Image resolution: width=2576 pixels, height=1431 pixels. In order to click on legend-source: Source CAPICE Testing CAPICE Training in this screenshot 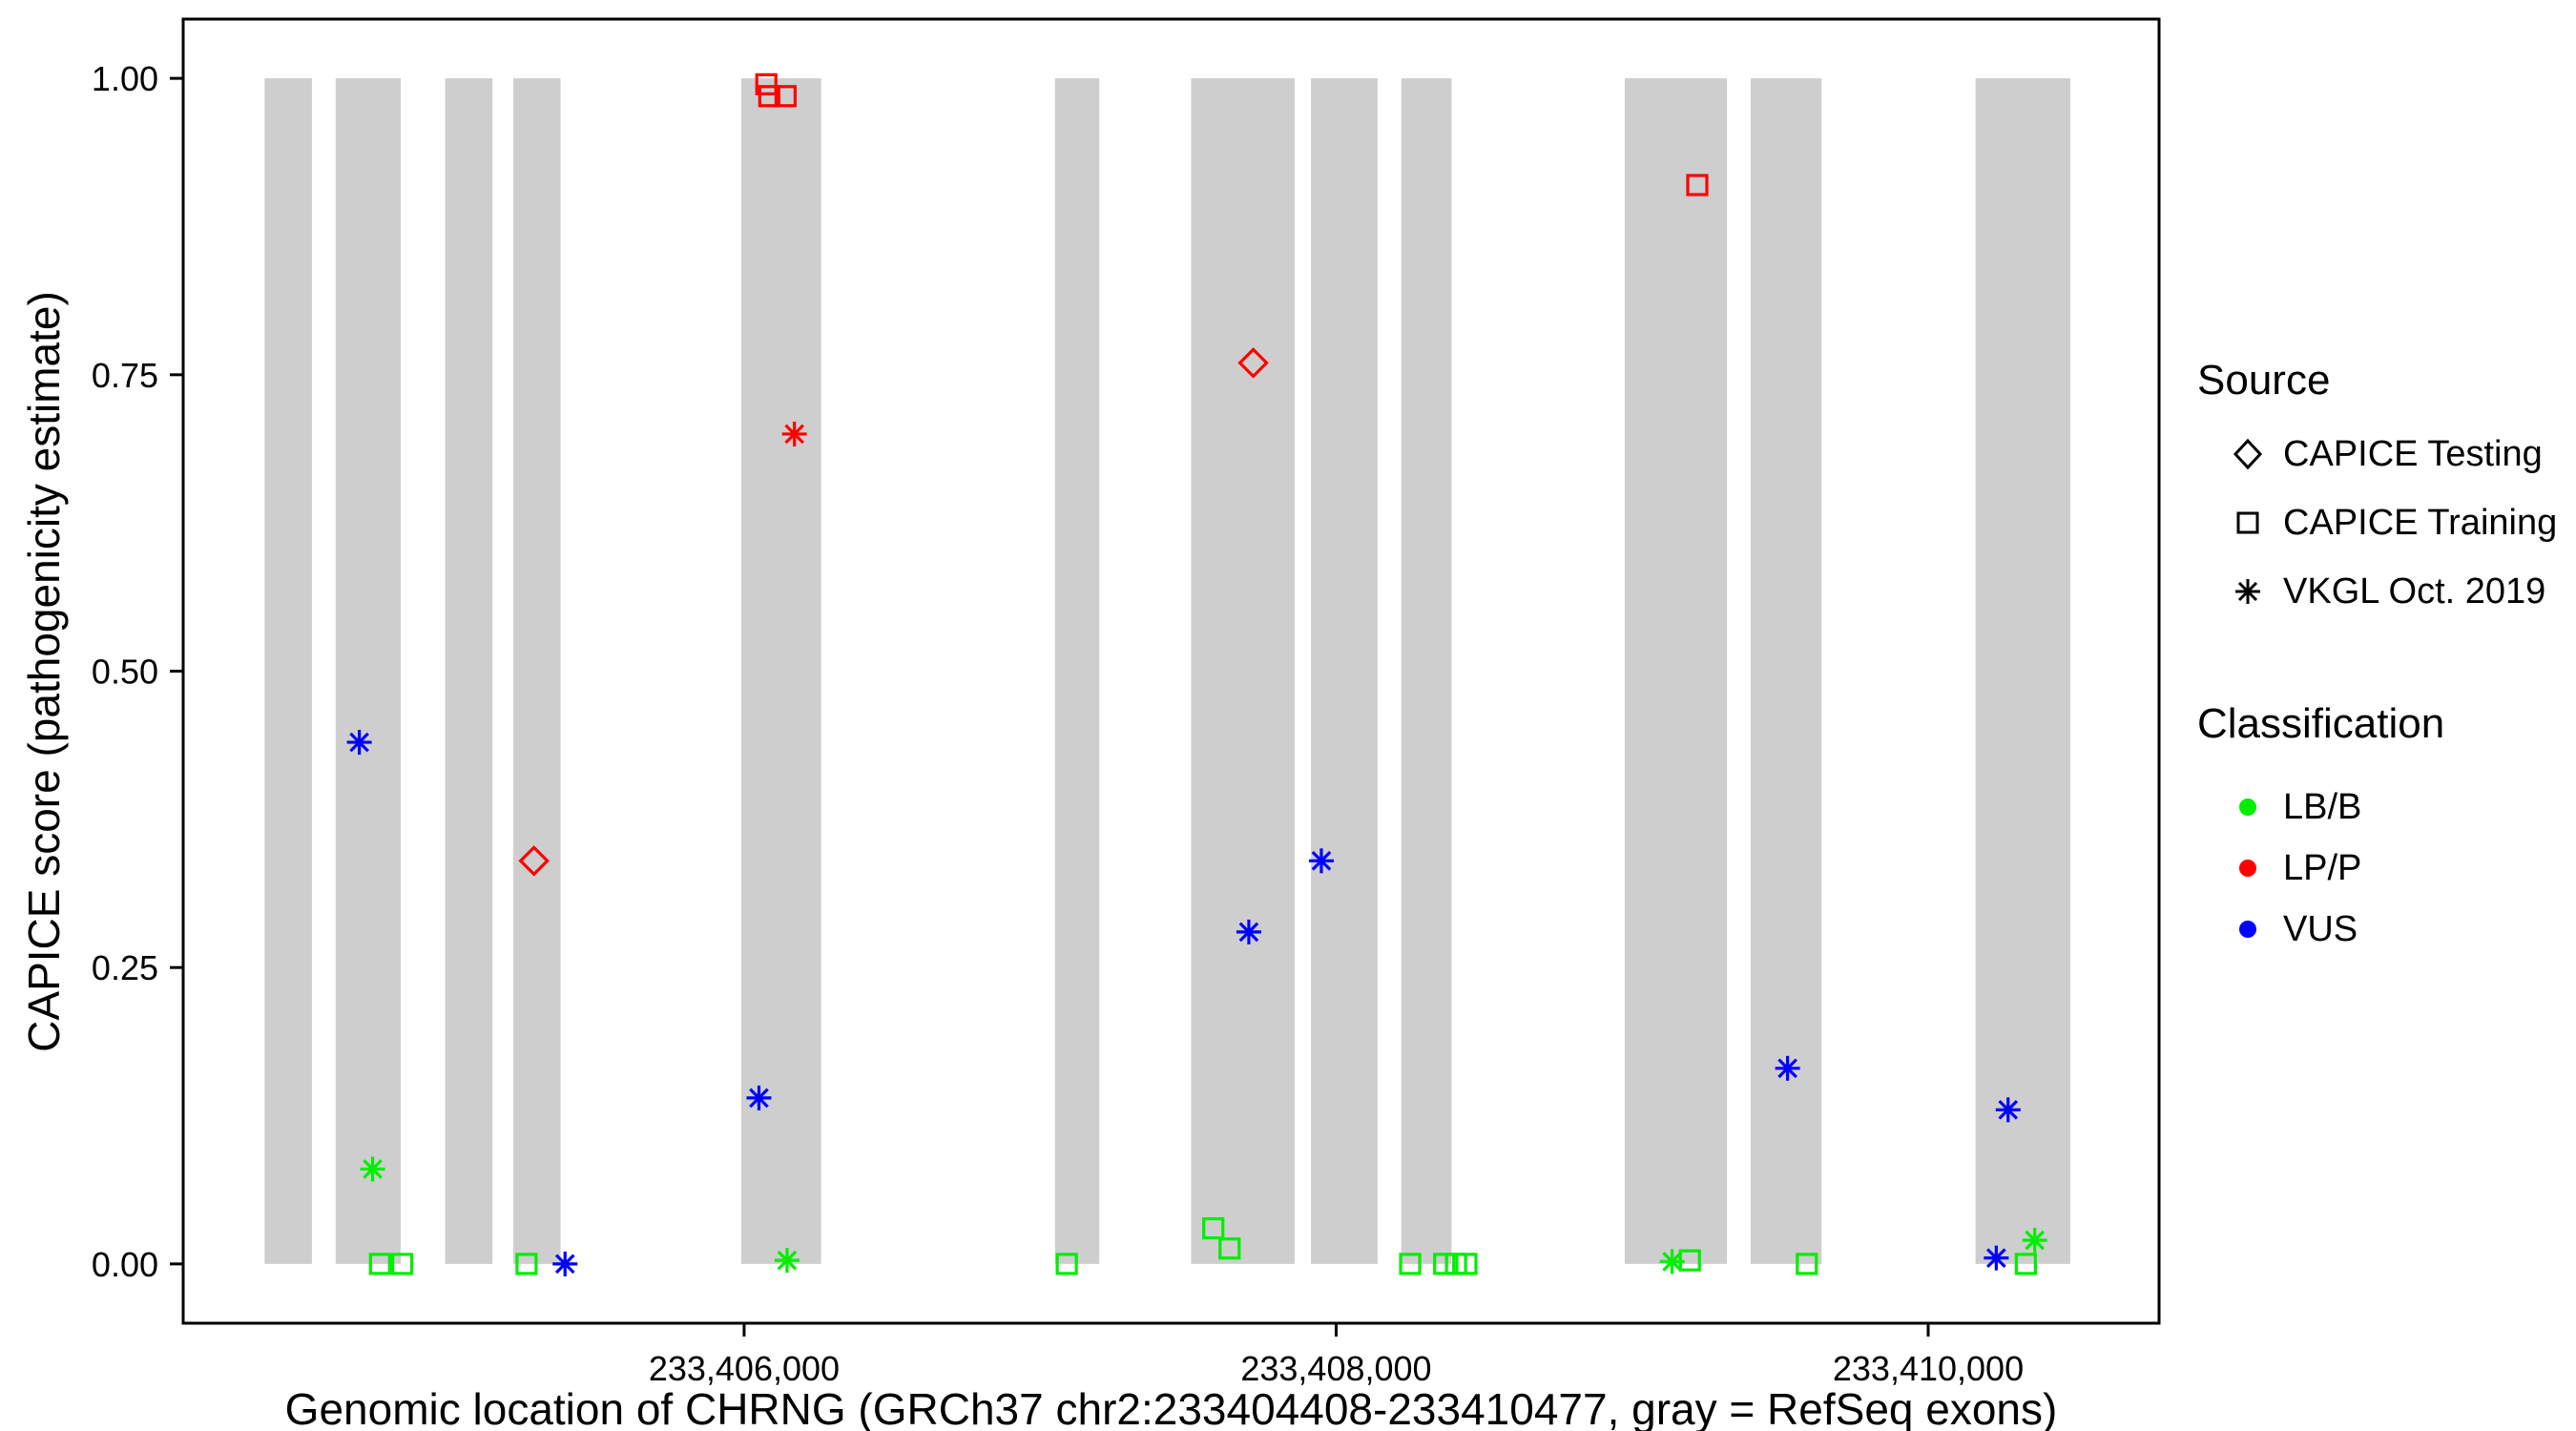, I will do `click(2383, 490)`.